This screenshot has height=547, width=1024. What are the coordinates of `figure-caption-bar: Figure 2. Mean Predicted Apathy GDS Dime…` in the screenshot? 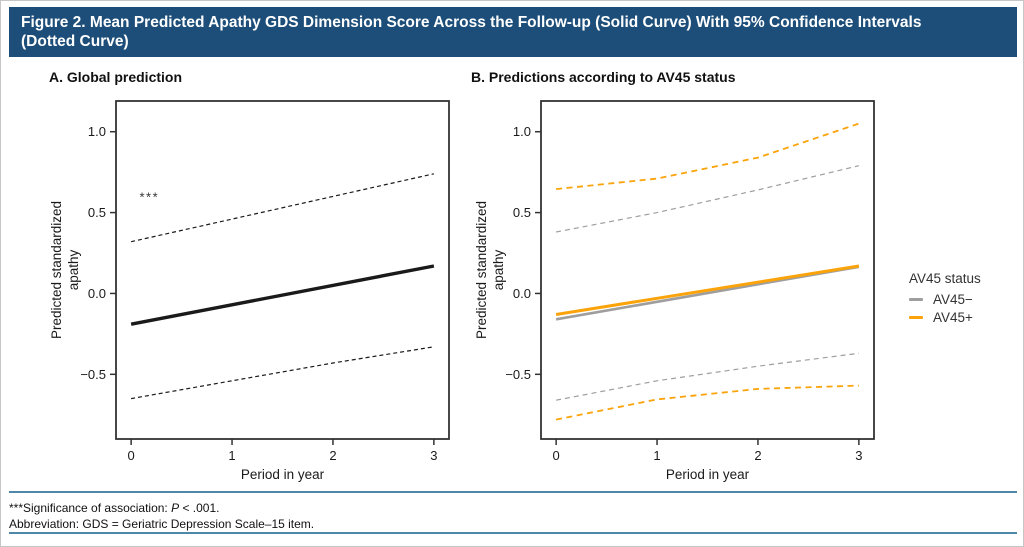 It's located at (513, 32).